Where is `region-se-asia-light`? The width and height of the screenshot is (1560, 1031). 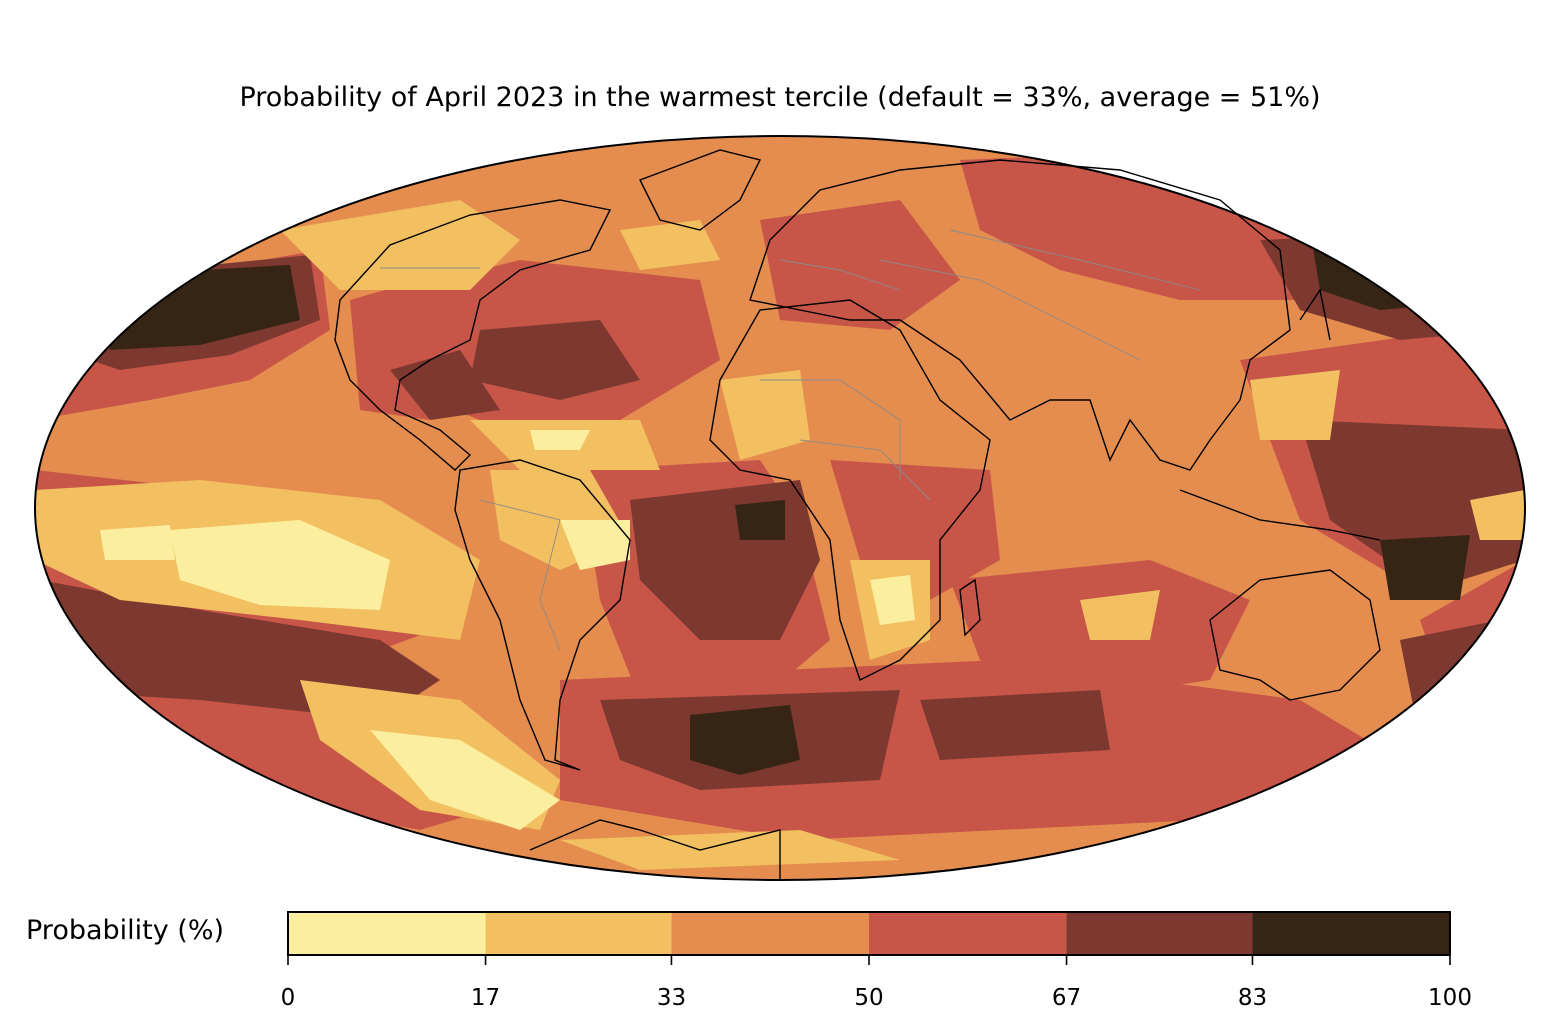 region-se-asia-light is located at coordinates (1295, 405).